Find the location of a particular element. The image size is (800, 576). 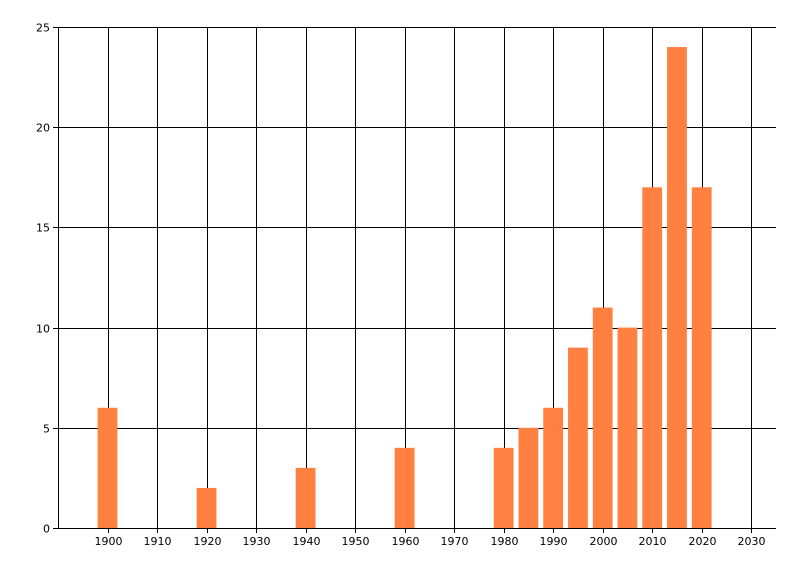

x-tick-label: 1900 is located at coordinates (109, 541).